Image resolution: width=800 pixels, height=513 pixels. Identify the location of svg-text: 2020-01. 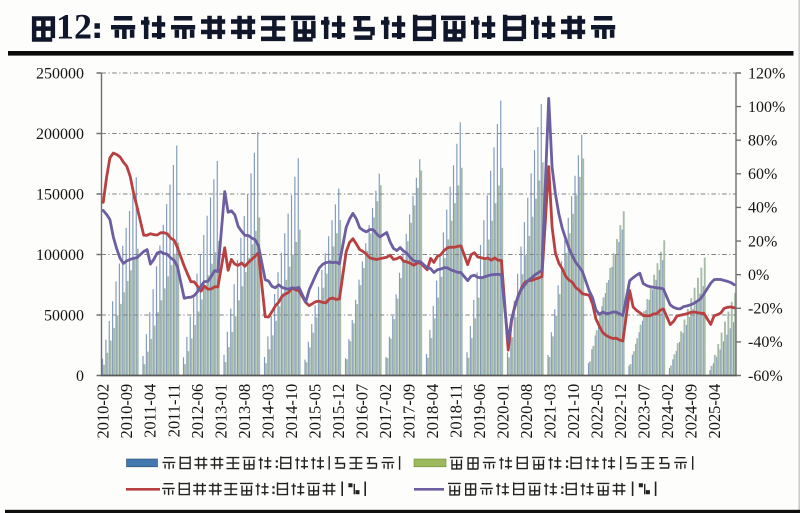
(503, 411).